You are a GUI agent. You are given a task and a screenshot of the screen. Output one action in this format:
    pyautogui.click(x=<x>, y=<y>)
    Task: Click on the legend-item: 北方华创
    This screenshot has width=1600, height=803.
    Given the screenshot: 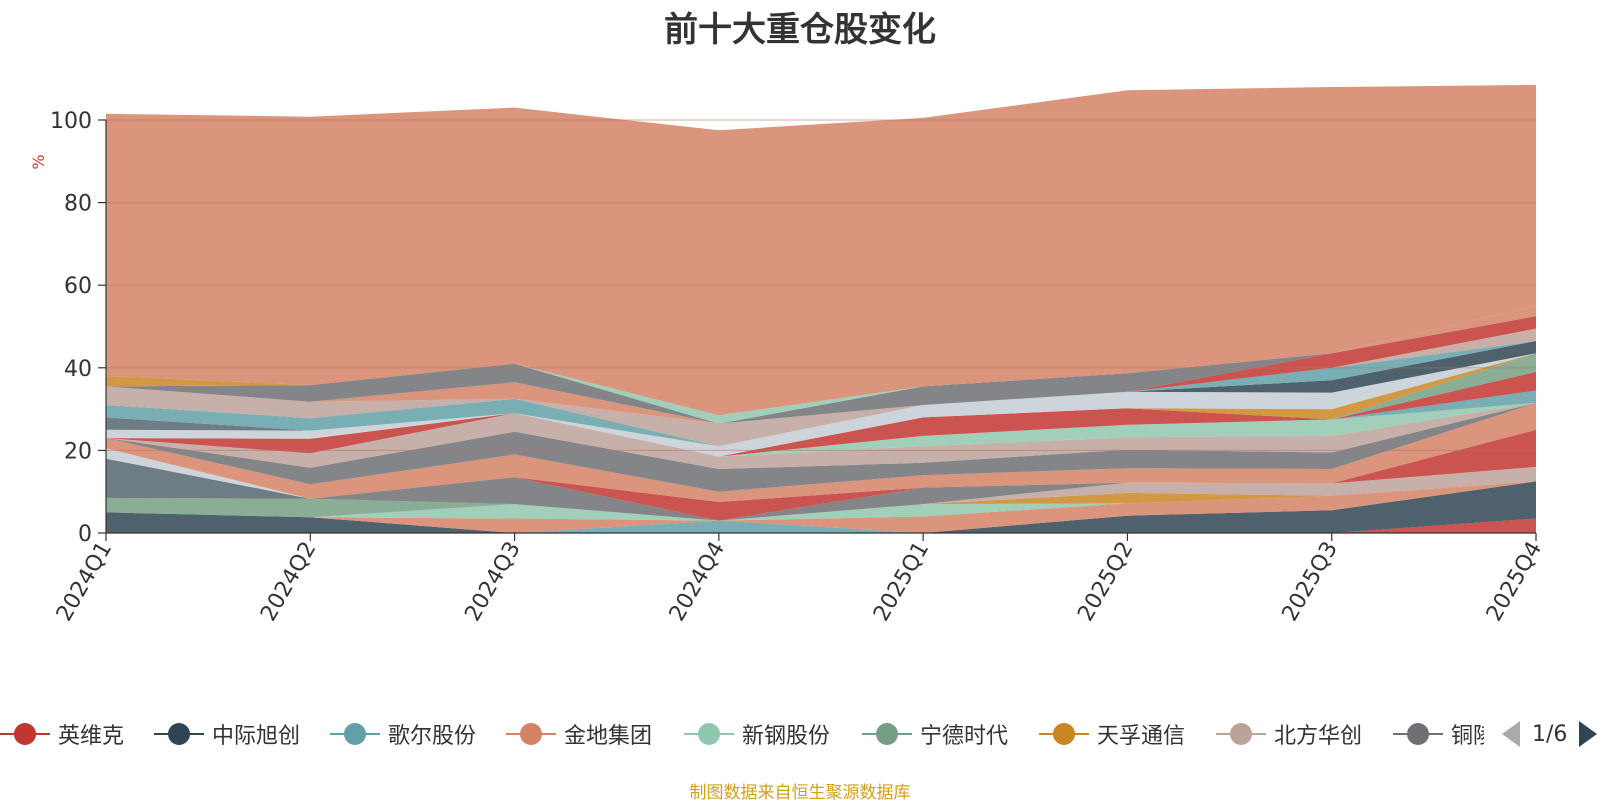 What is the action you would take?
    pyautogui.click(x=1289, y=734)
    